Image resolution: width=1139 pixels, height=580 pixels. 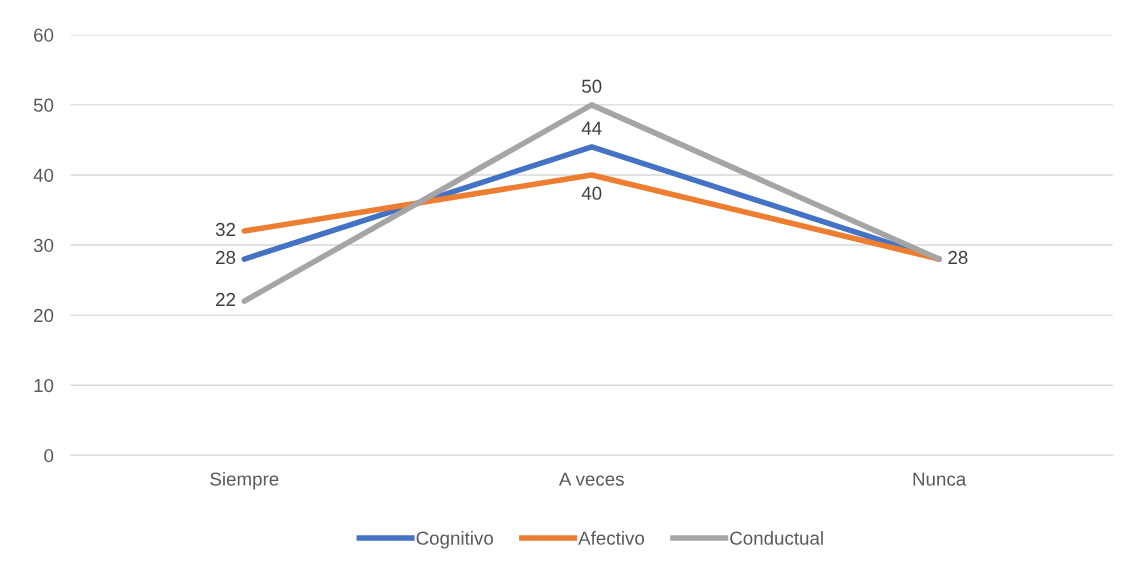 What do you see at coordinates (49, 456) in the screenshot?
I see `y-tick-label: 0` at bounding box center [49, 456].